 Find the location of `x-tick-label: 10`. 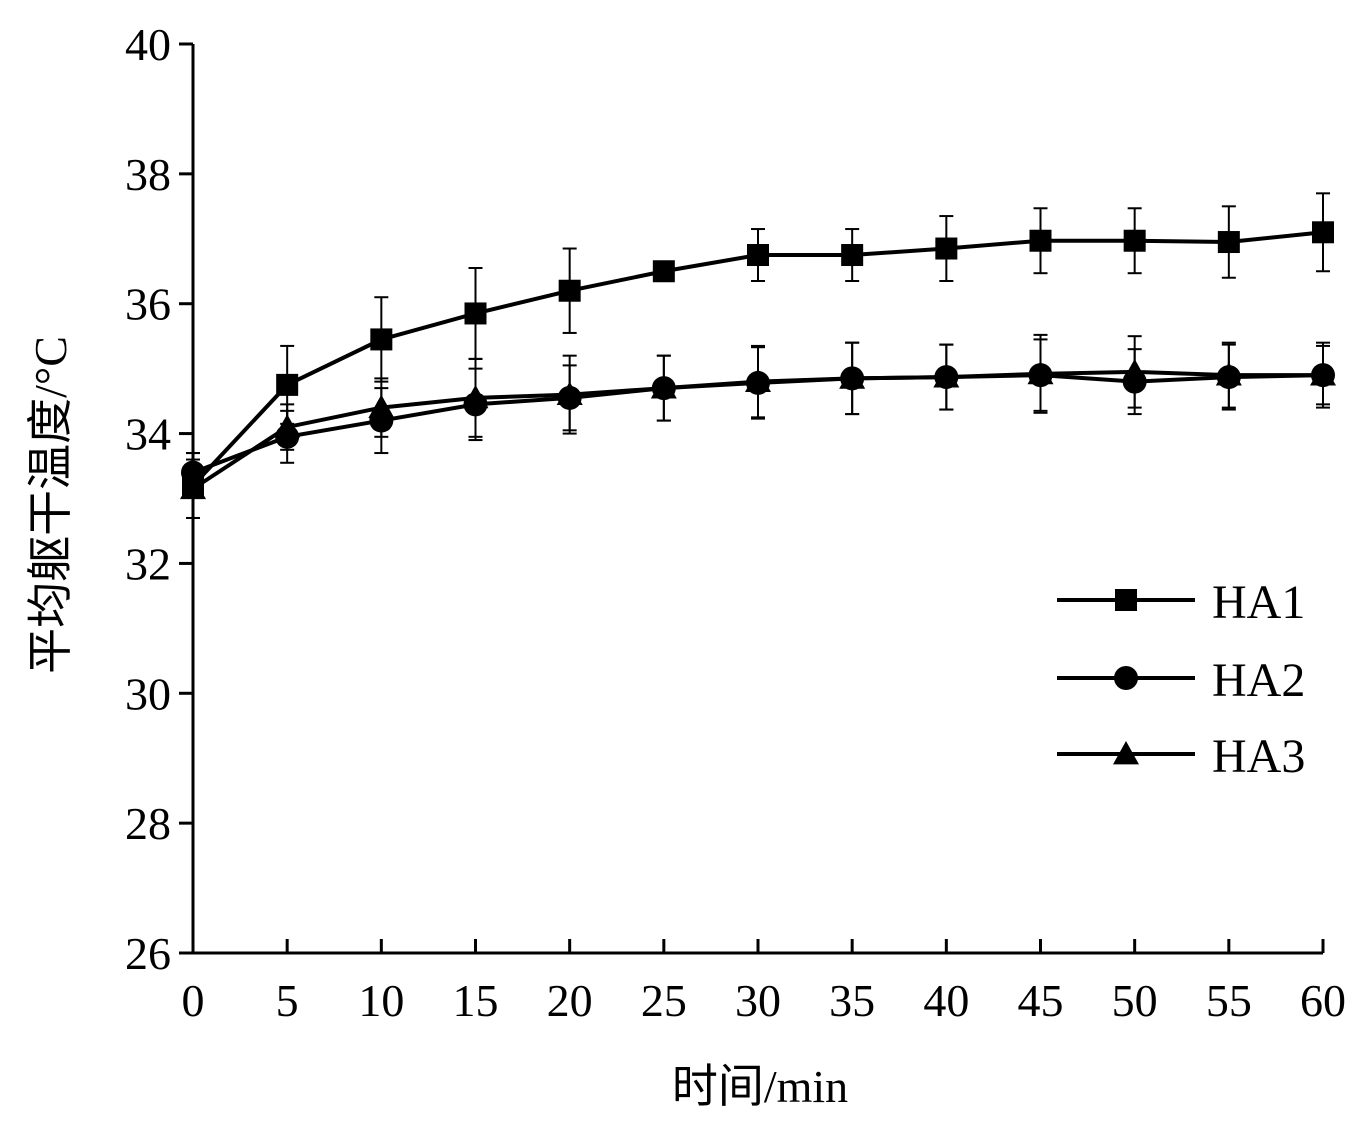

x-tick-label: 10 is located at coordinates (381, 1000).